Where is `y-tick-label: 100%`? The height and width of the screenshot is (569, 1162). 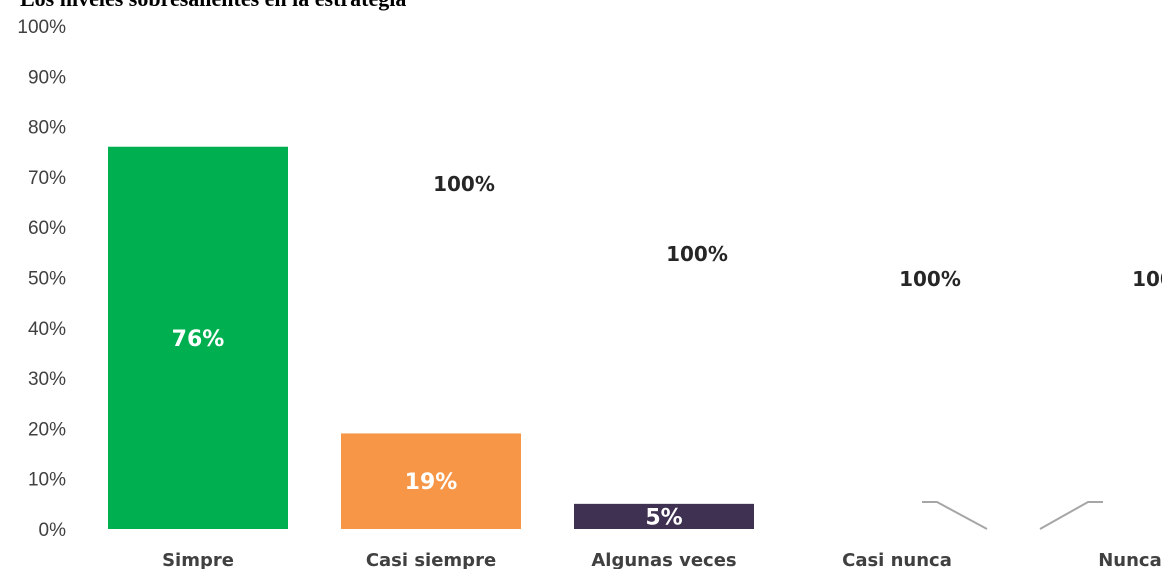 y-tick-label: 100% is located at coordinates (41, 27).